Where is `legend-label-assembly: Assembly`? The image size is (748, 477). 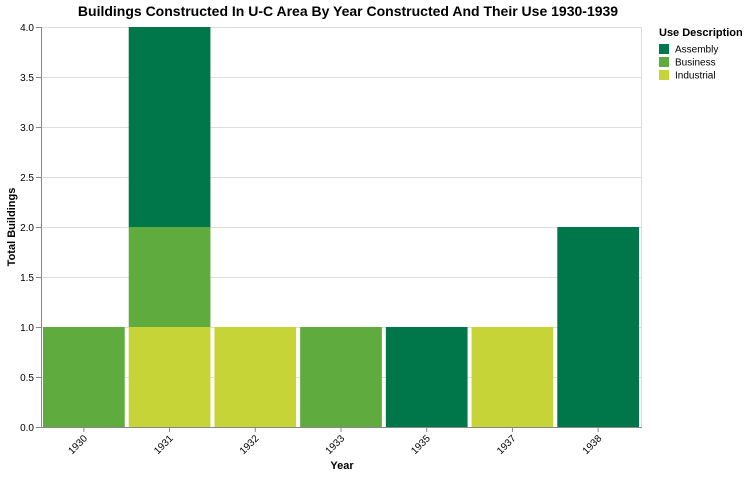
legend-label-assembly: Assembly is located at coordinates (696, 50).